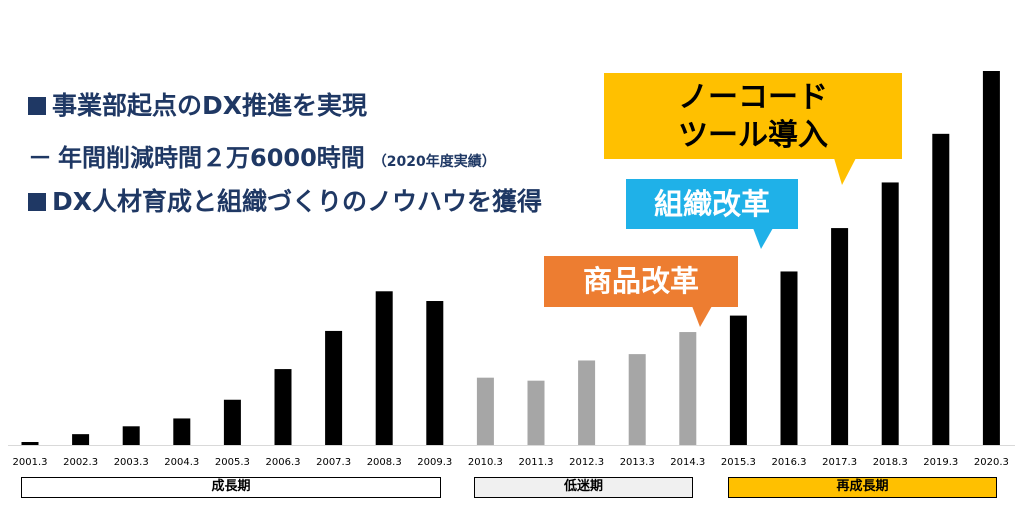 The height and width of the screenshot is (507, 1023). Describe the element at coordinates (753, 135) in the screenshot. I see `callout-nocode-line2: ツール導入` at that location.